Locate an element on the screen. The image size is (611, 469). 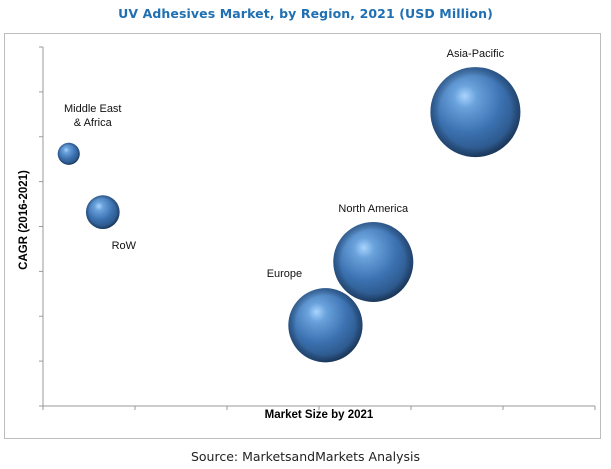
bubble-europe-shade is located at coordinates (325, 325).